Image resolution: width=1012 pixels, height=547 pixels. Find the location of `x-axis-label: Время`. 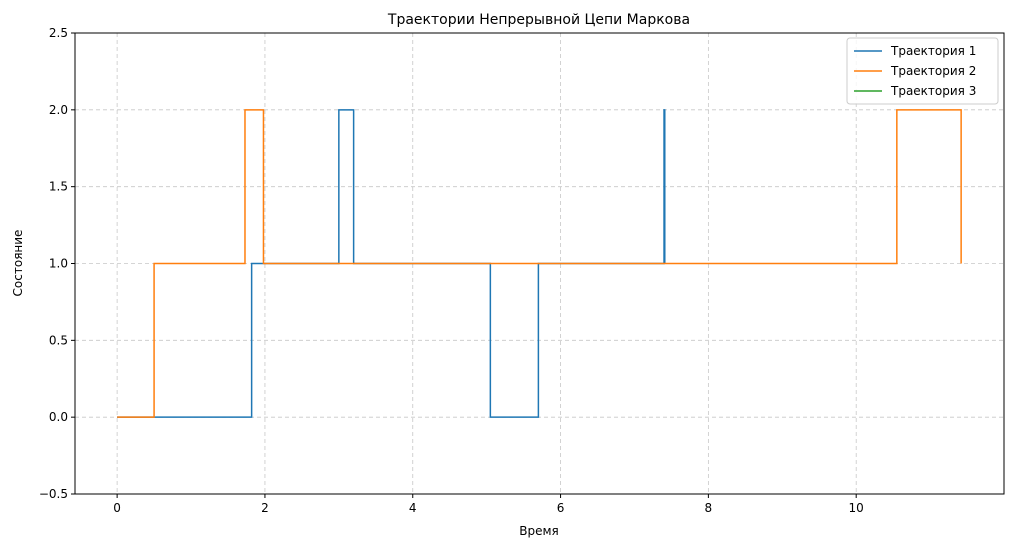

x-axis-label: Время is located at coordinates (539, 531).